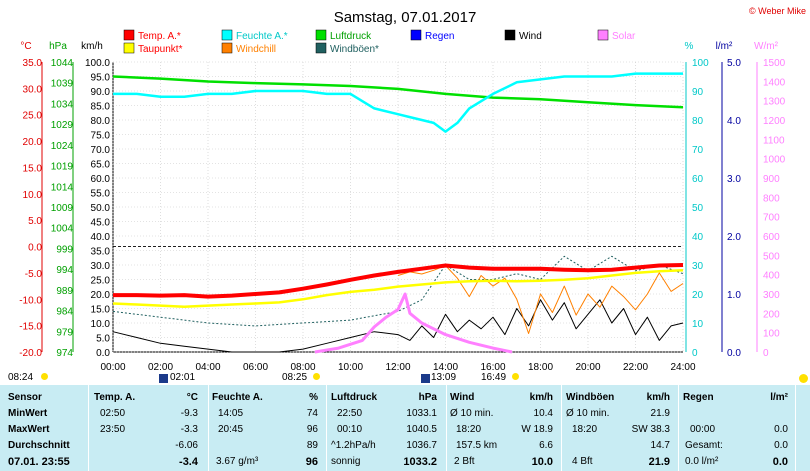 The height and width of the screenshot is (471, 810). What do you see at coordinates (101, 295) in the screenshot?
I see `axis-tick-wind: 20.0` at bounding box center [101, 295].